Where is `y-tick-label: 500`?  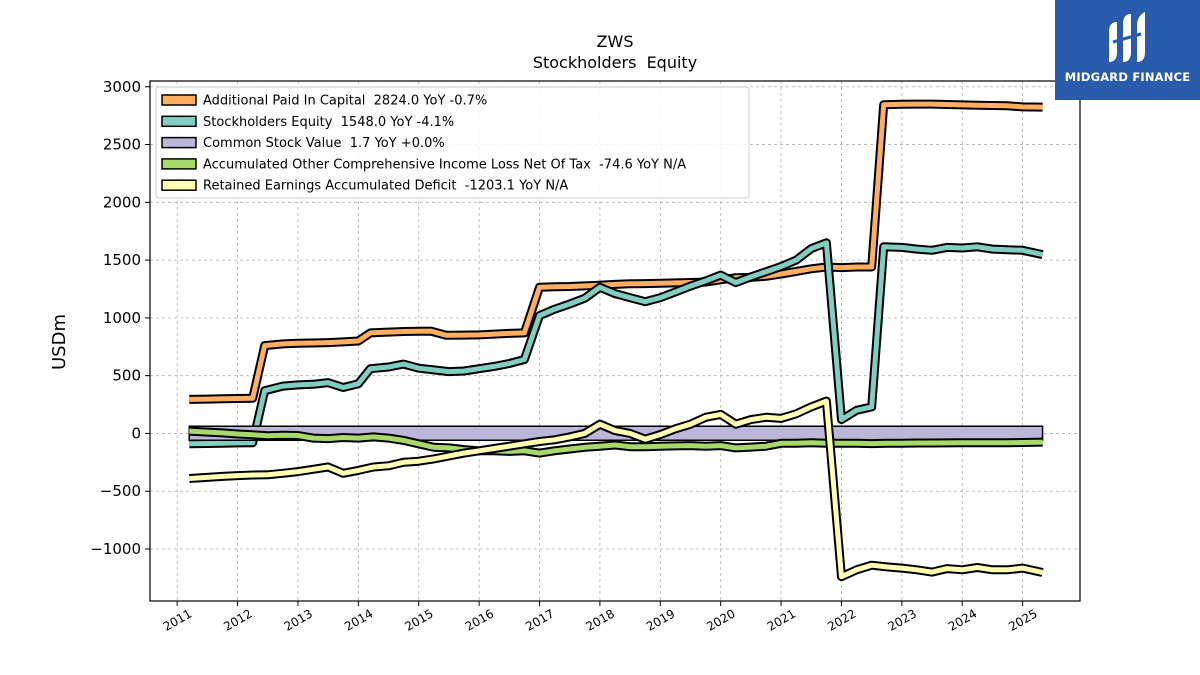 y-tick-label: 500 is located at coordinates (126, 376).